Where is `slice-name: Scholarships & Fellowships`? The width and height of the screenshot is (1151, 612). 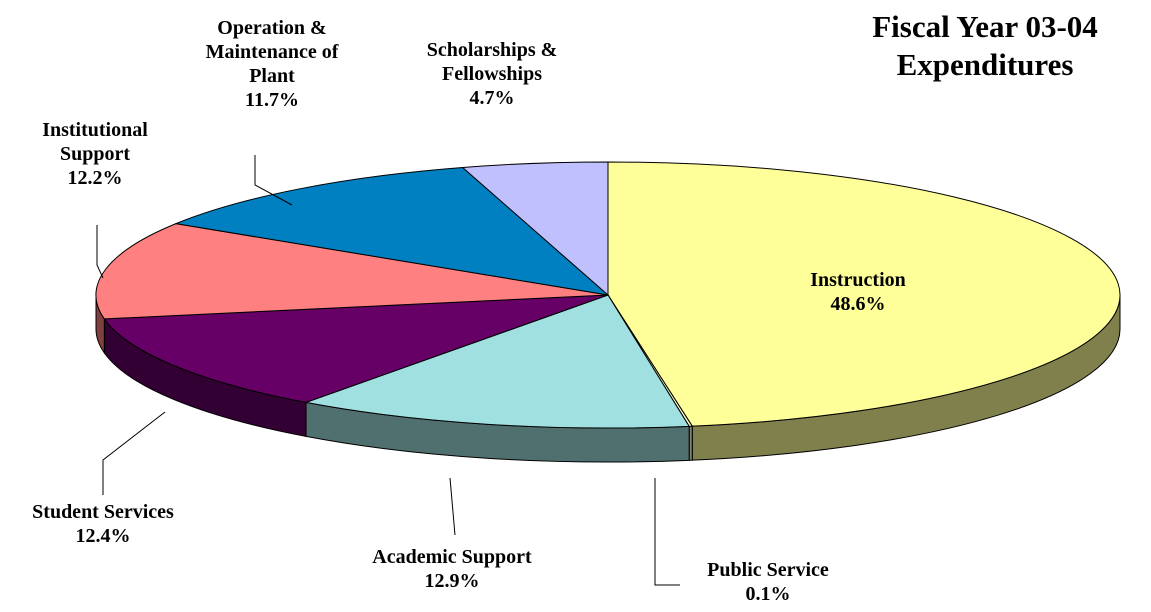
slice-name: Scholarships & Fellowships is located at coordinates (492, 62).